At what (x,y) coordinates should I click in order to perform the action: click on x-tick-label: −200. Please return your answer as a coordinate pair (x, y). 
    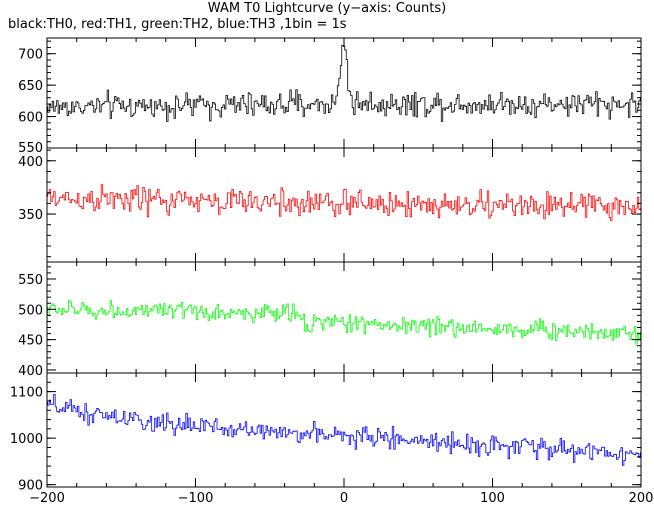
    Looking at the image, I should click on (47, 498).